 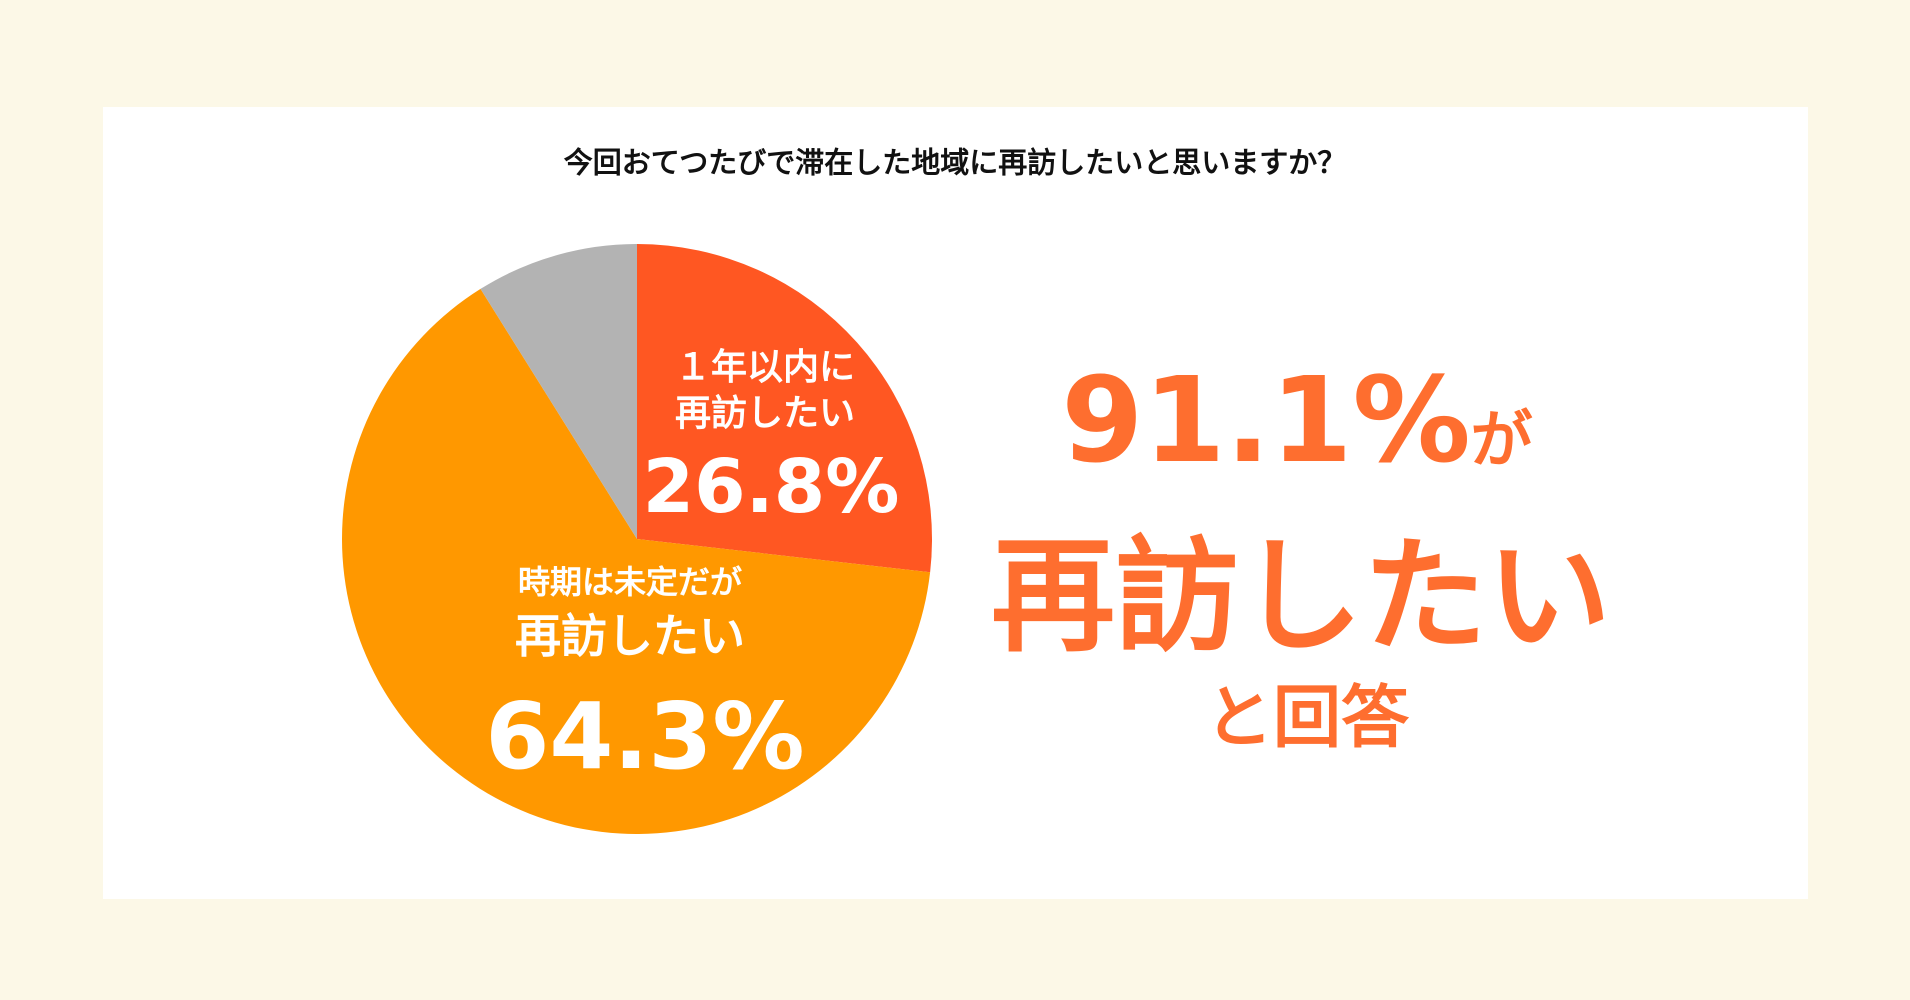 What do you see at coordinates (645, 736) in the screenshot?
I see `slice-2-value-label: 64.3%` at bounding box center [645, 736].